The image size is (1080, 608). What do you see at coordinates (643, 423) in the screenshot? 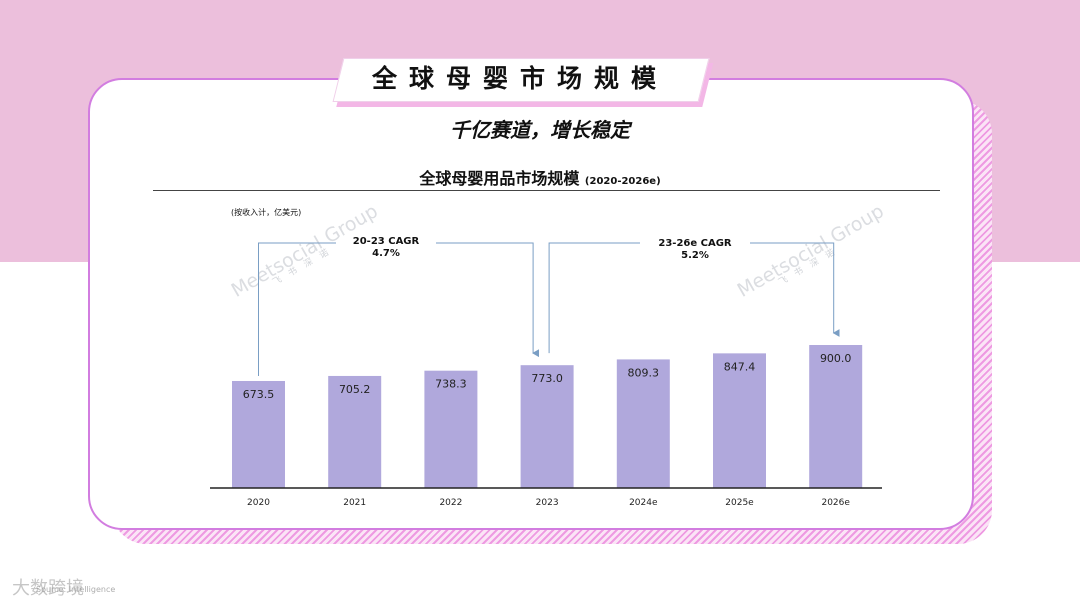
I see `bar-2024e` at bounding box center [643, 423].